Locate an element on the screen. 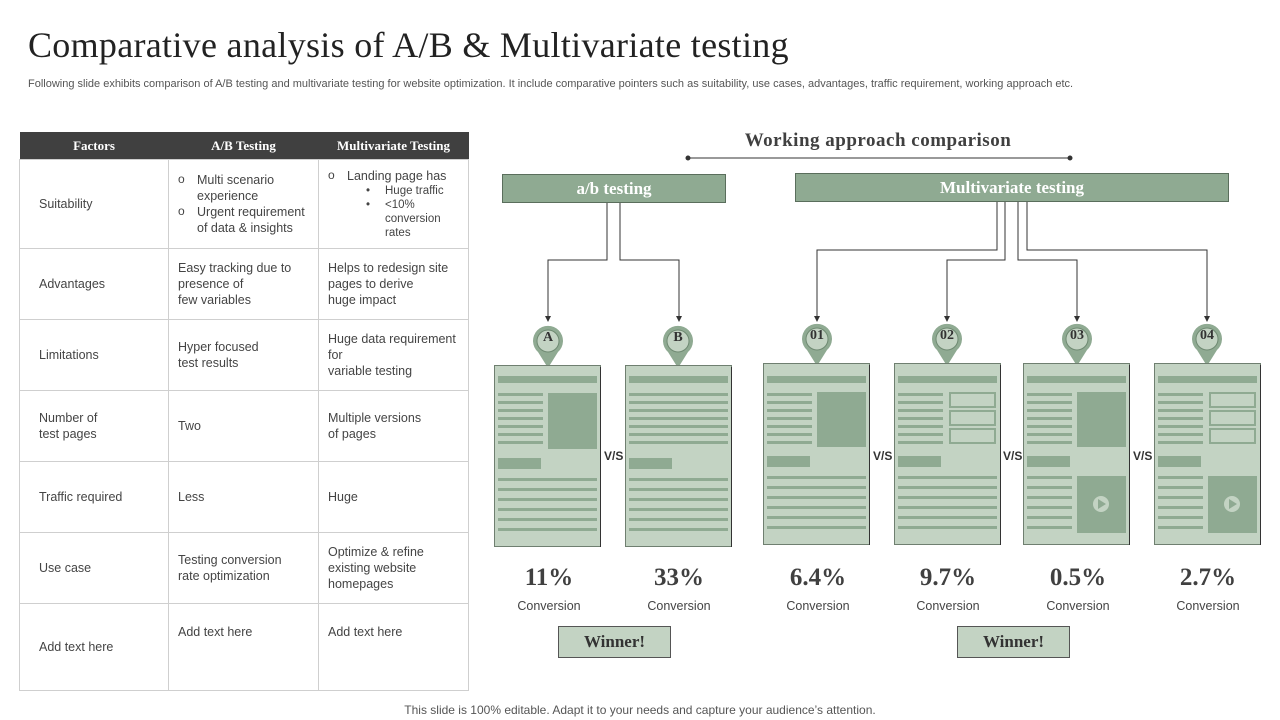 Image resolution: width=1280 pixels, height=720 pixels. diagram-title: Working approach comparison is located at coordinates (878, 140).